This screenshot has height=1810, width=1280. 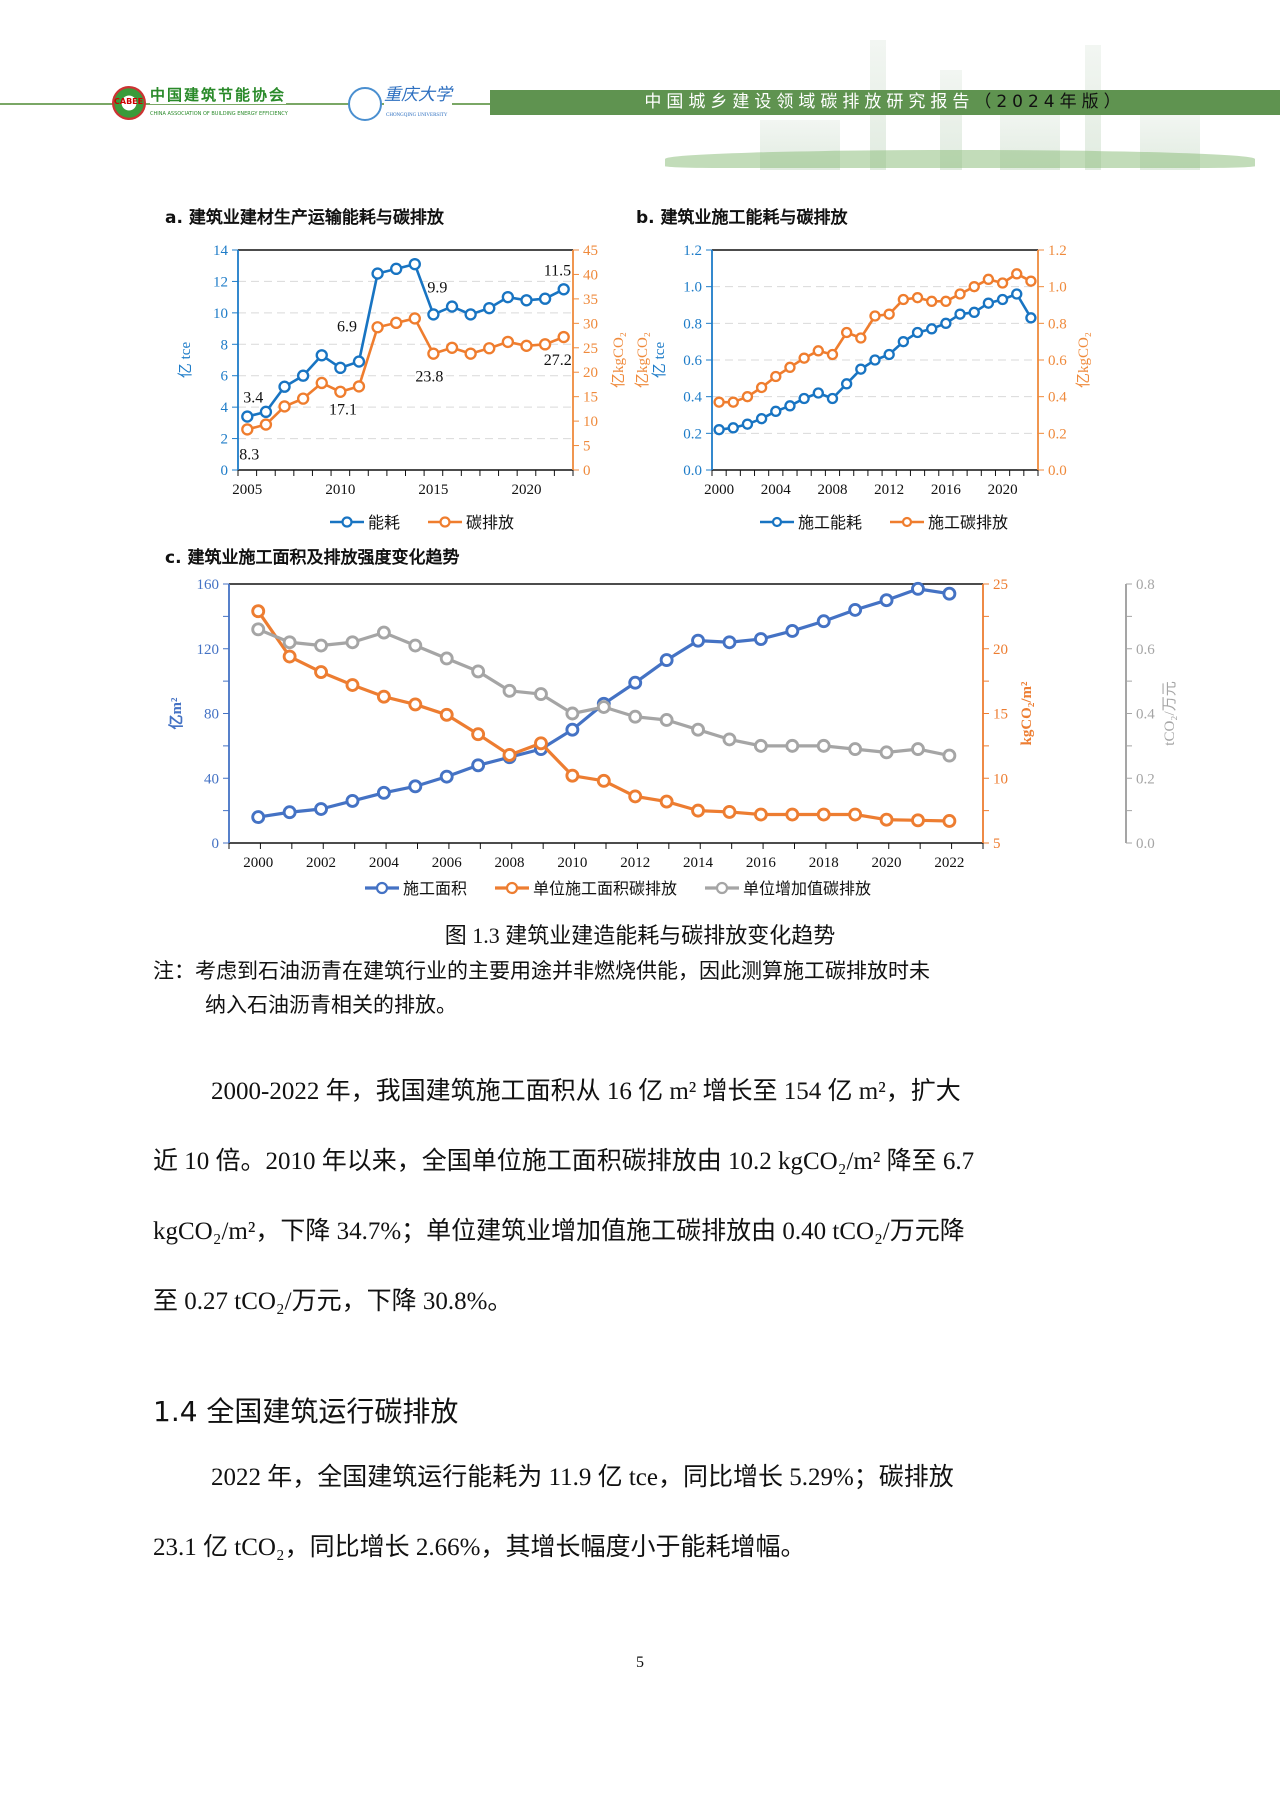 I want to click on y-axis-label: 亿kgCO₂, so click(x=618, y=360).